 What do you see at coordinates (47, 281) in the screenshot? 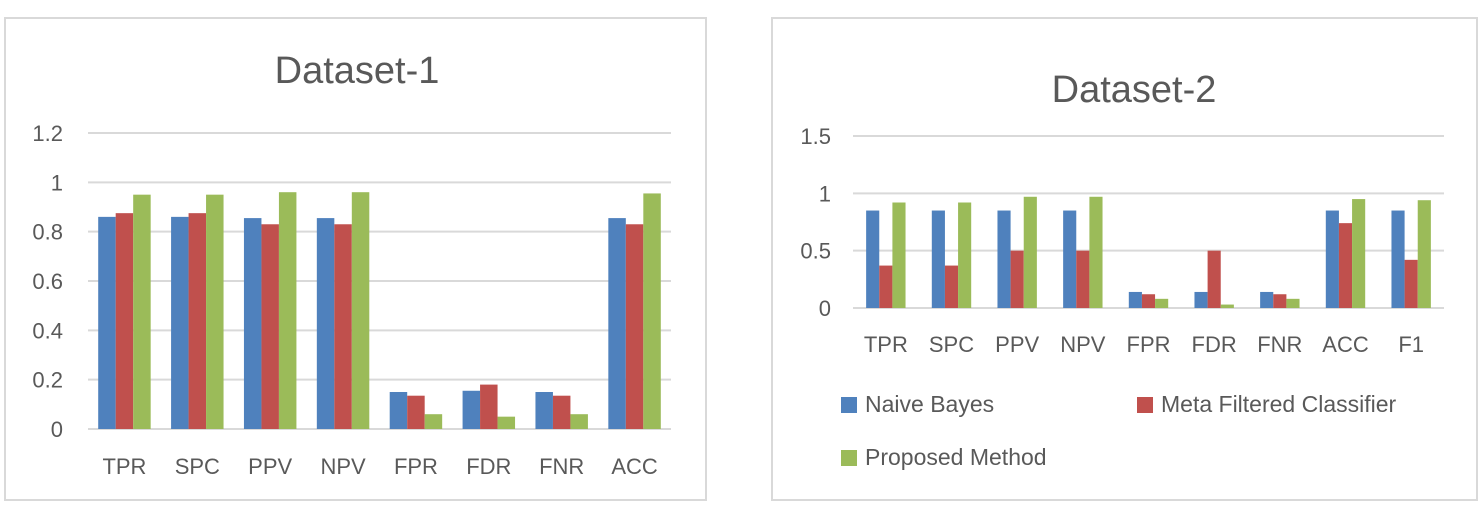
I see `y-tick-label: 0.6` at bounding box center [47, 281].